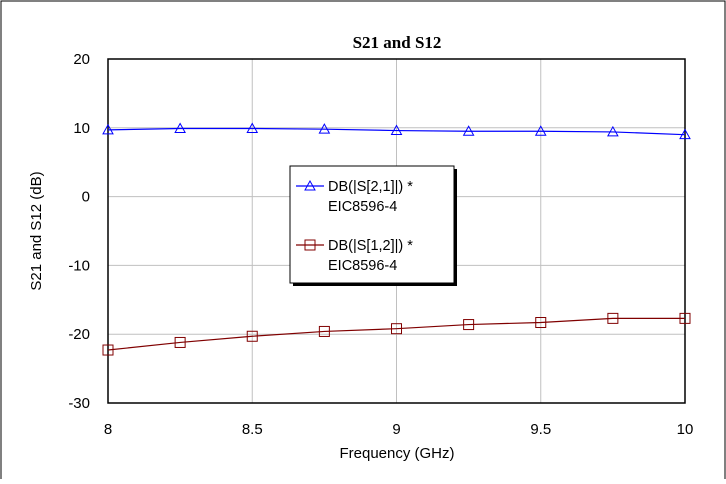  I want to click on y-tick-label: -10, so click(79, 265).